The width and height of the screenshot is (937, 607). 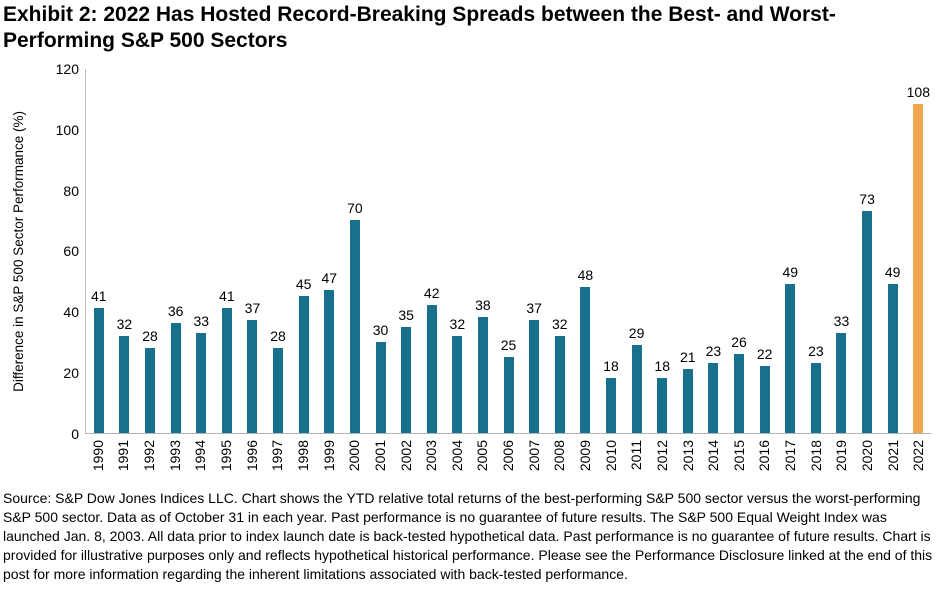 I want to click on x-tick: 2005, so click(x=483, y=465).